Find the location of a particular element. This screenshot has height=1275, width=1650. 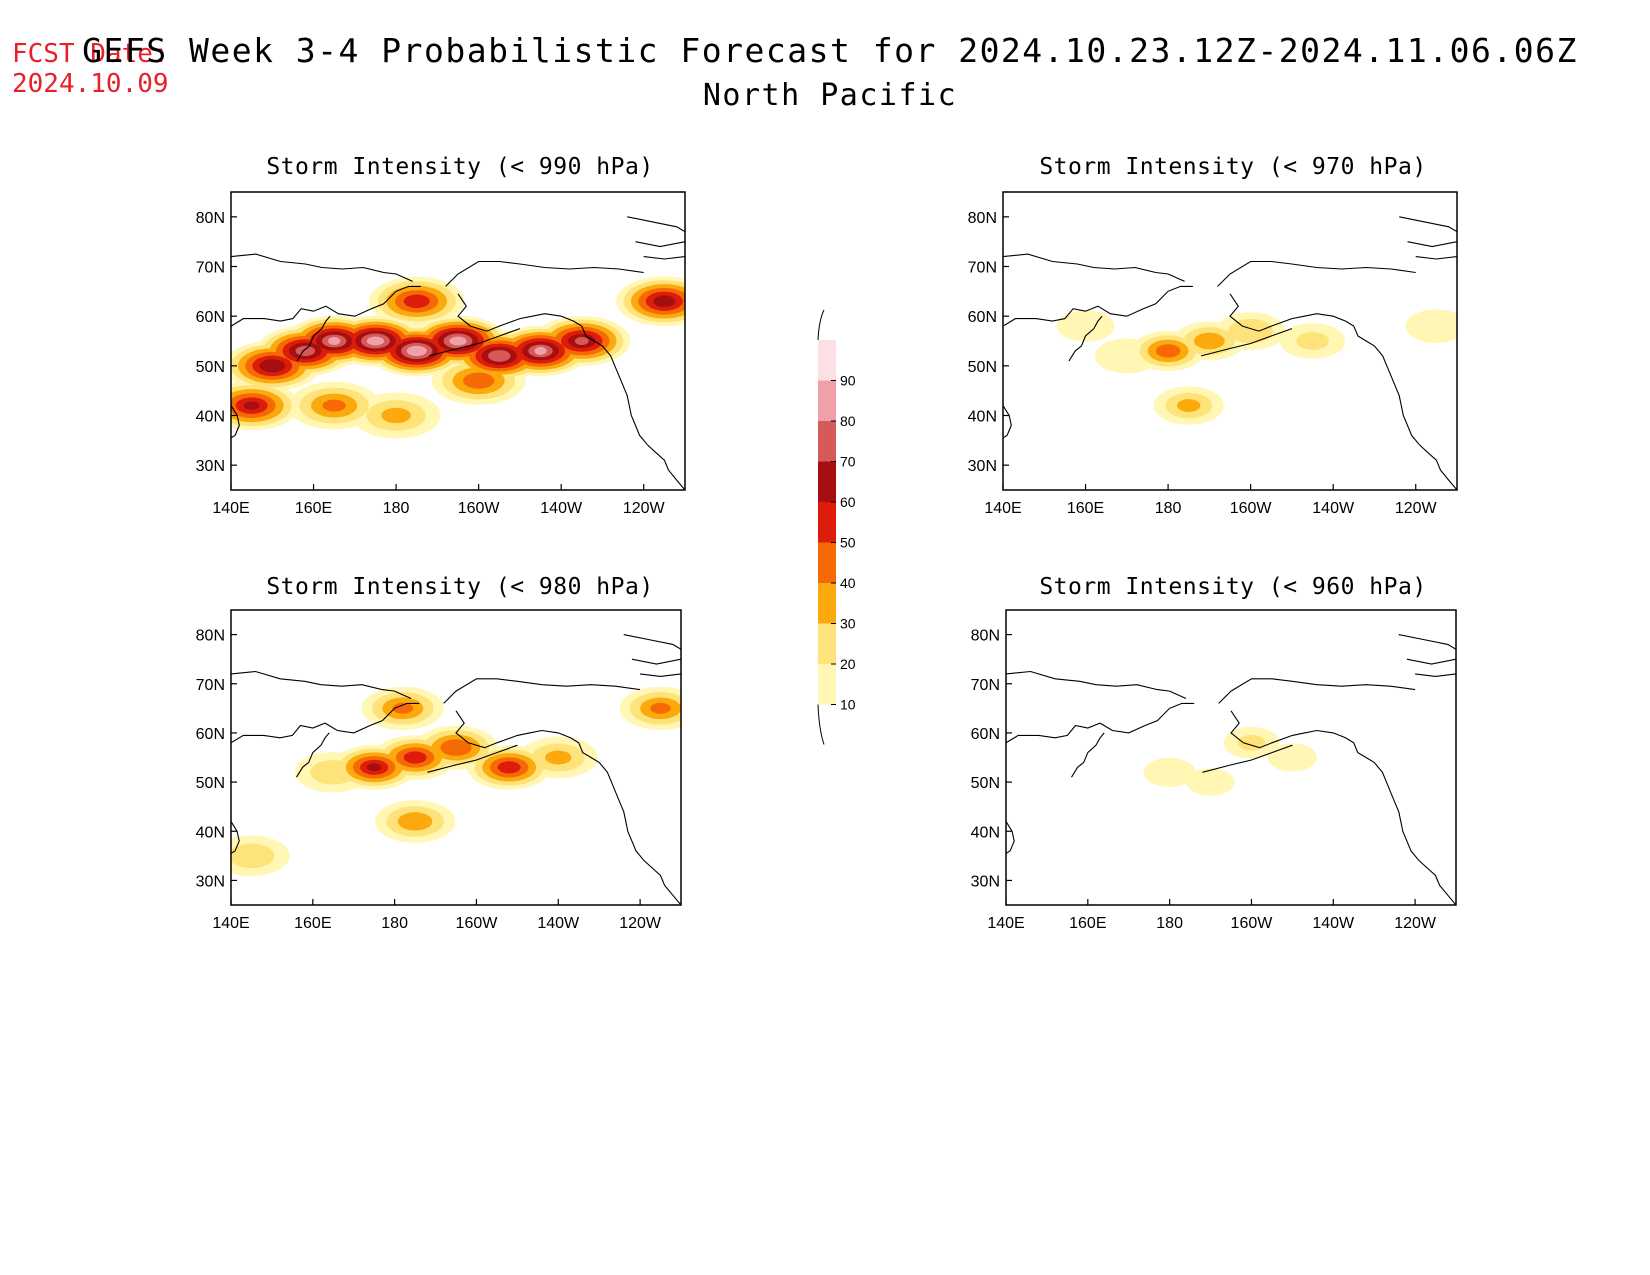

coastlines-p960 is located at coordinates (1231, 769).